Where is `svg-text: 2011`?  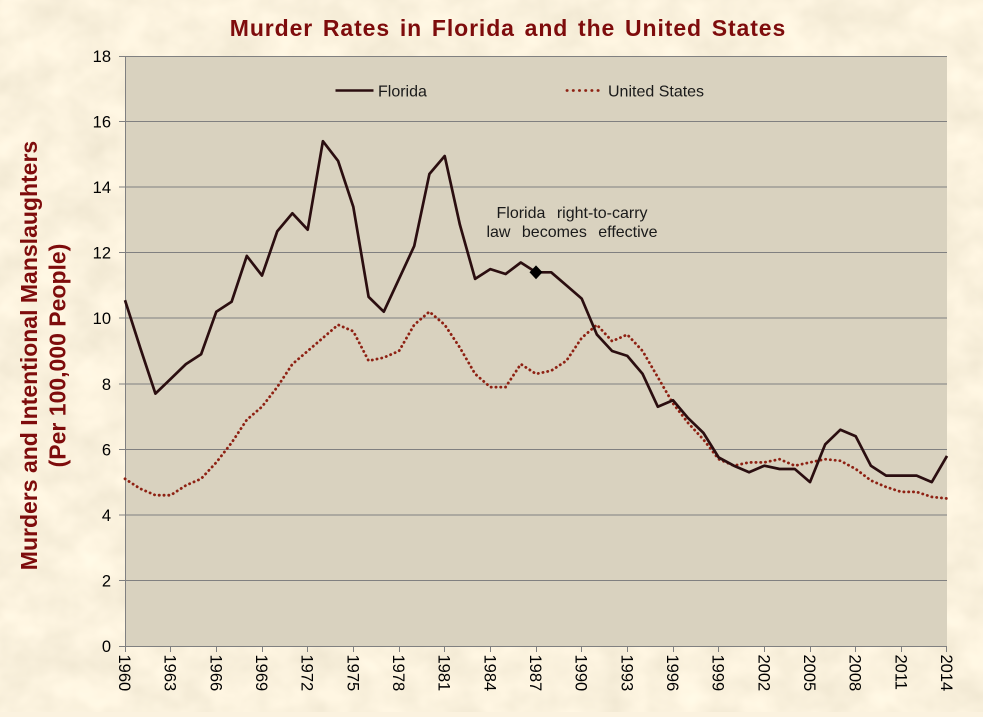
svg-text: 2011 is located at coordinates (900, 672).